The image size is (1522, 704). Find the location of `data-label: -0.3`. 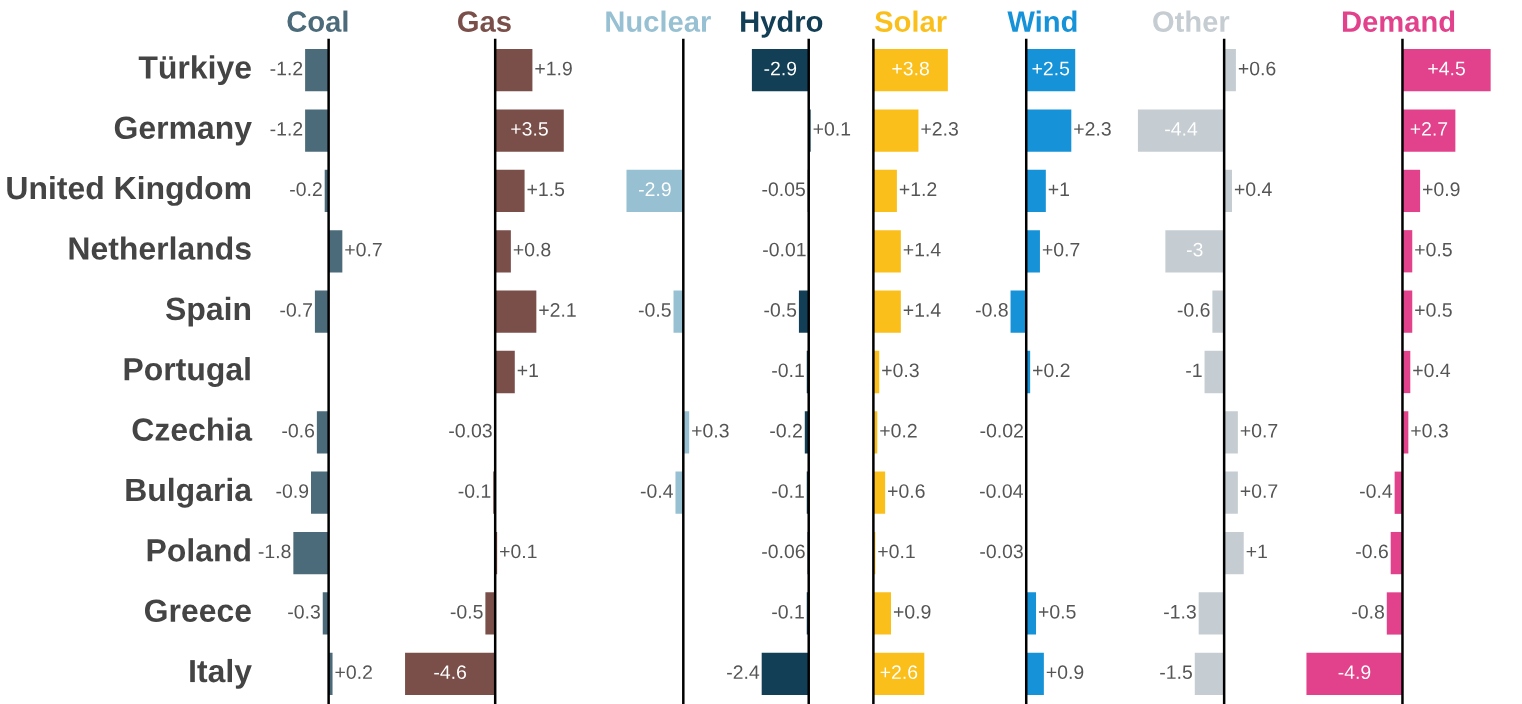

data-label: -0.3 is located at coordinates (304, 611).